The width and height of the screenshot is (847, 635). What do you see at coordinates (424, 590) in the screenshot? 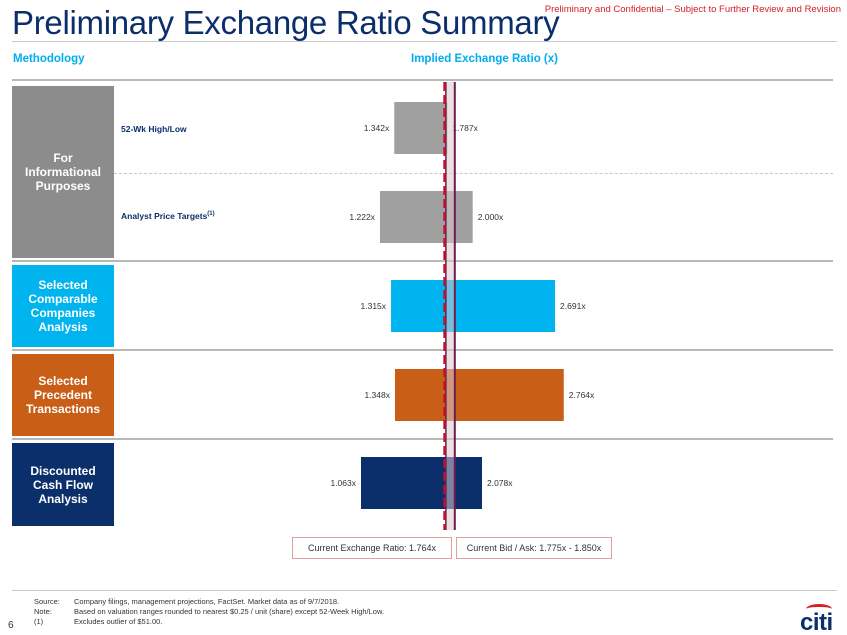
I see `footer-divider` at bounding box center [424, 590].